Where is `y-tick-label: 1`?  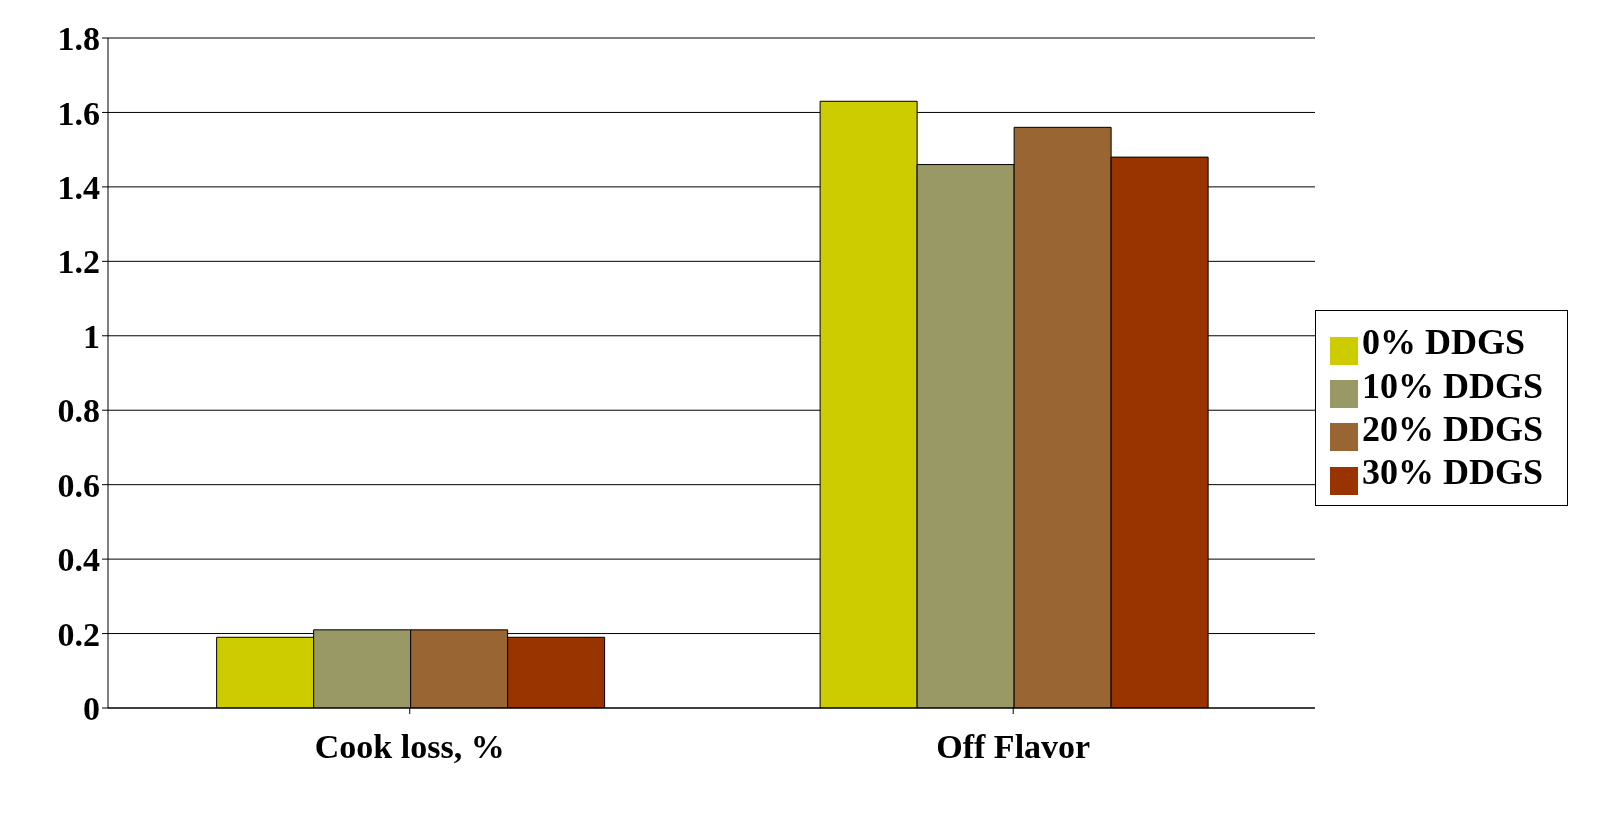 y-tick-label: 1 is located at coordinates (91, 336).